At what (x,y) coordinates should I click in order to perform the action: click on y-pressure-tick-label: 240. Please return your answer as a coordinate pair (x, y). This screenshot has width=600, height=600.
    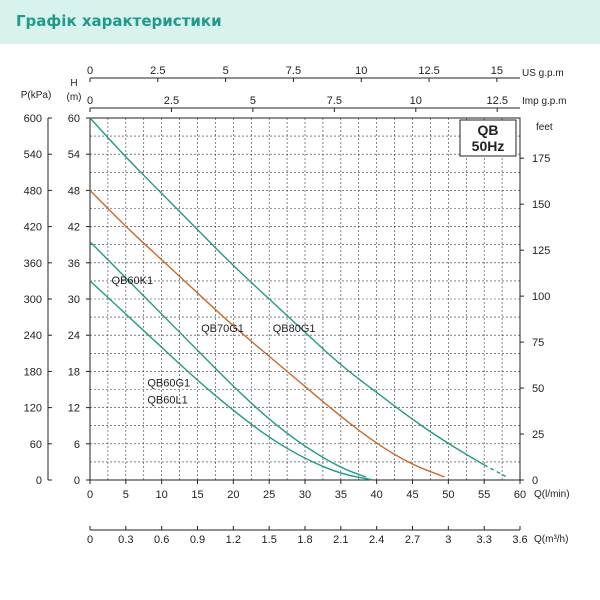
    Looking at the image, I should click on (33, 336).